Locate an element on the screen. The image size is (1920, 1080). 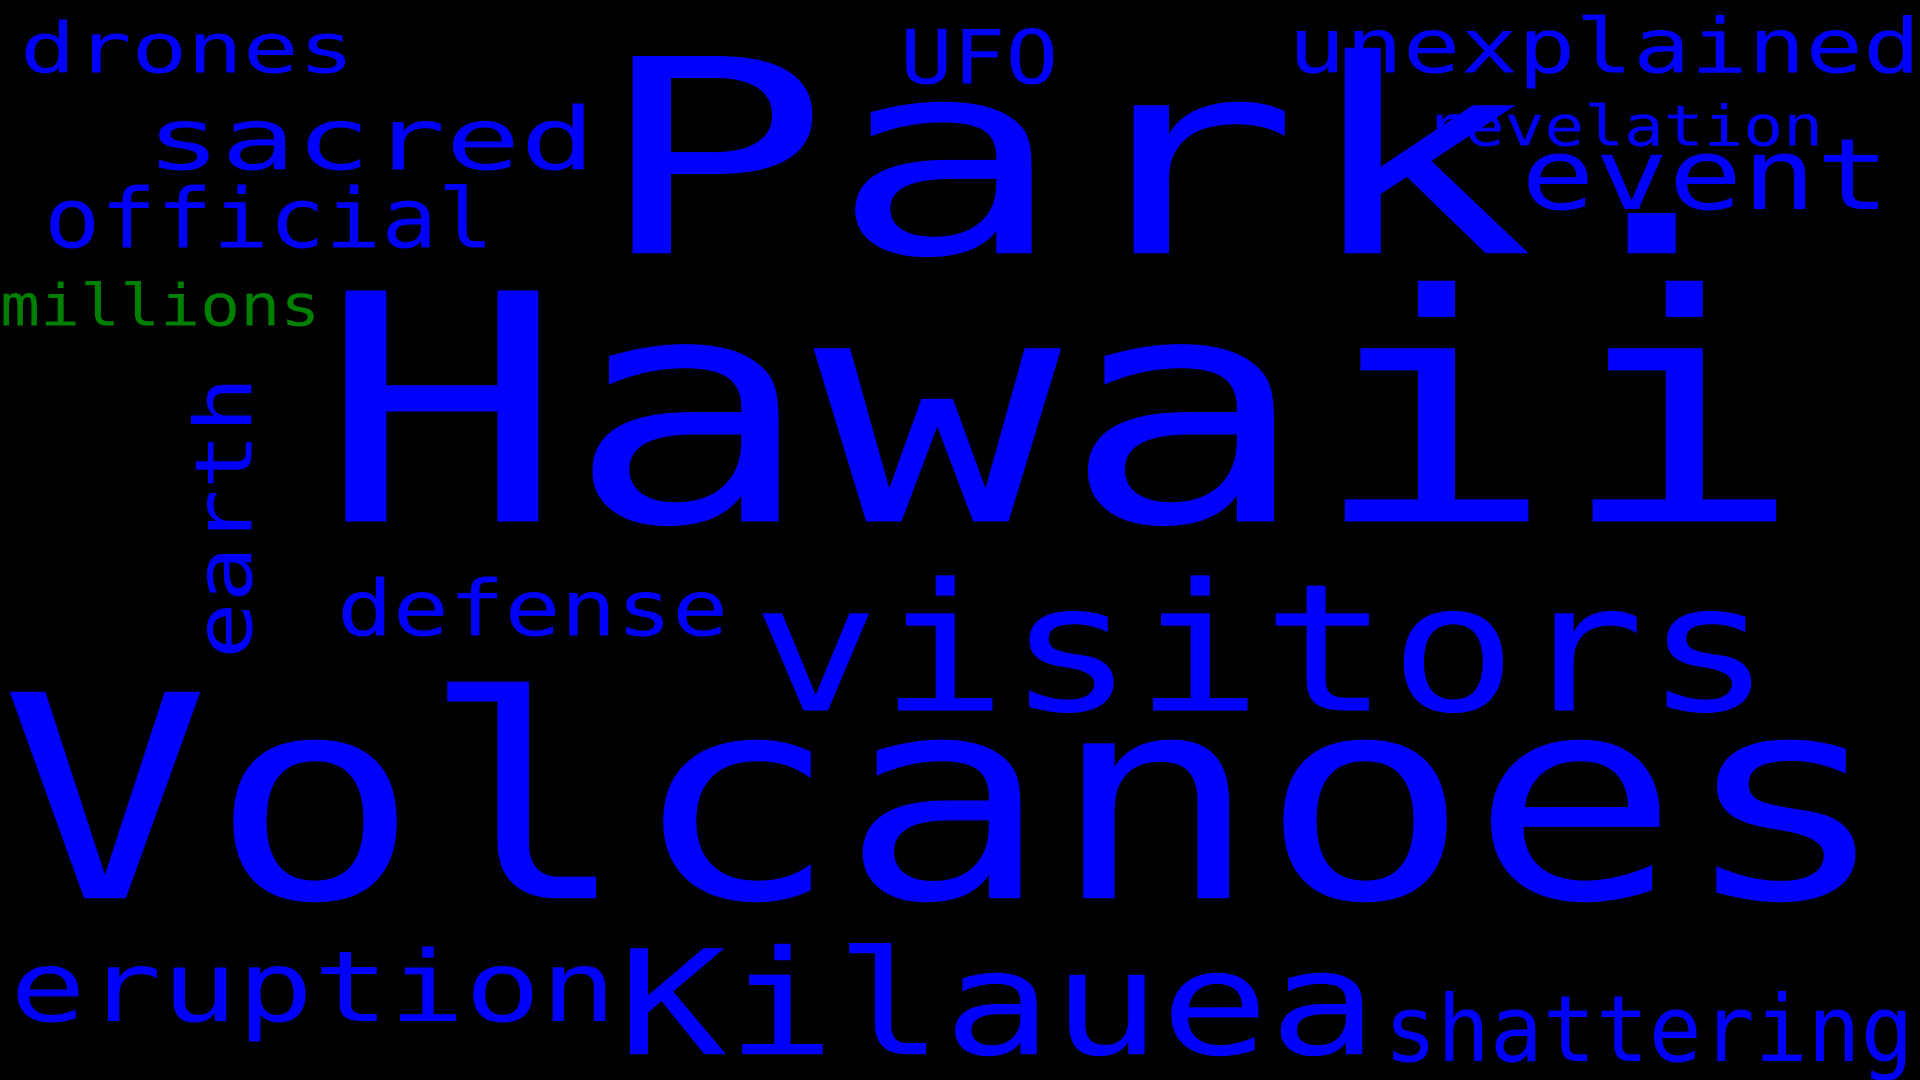
word-ufo: UFO is located at coordinates (979, 58).